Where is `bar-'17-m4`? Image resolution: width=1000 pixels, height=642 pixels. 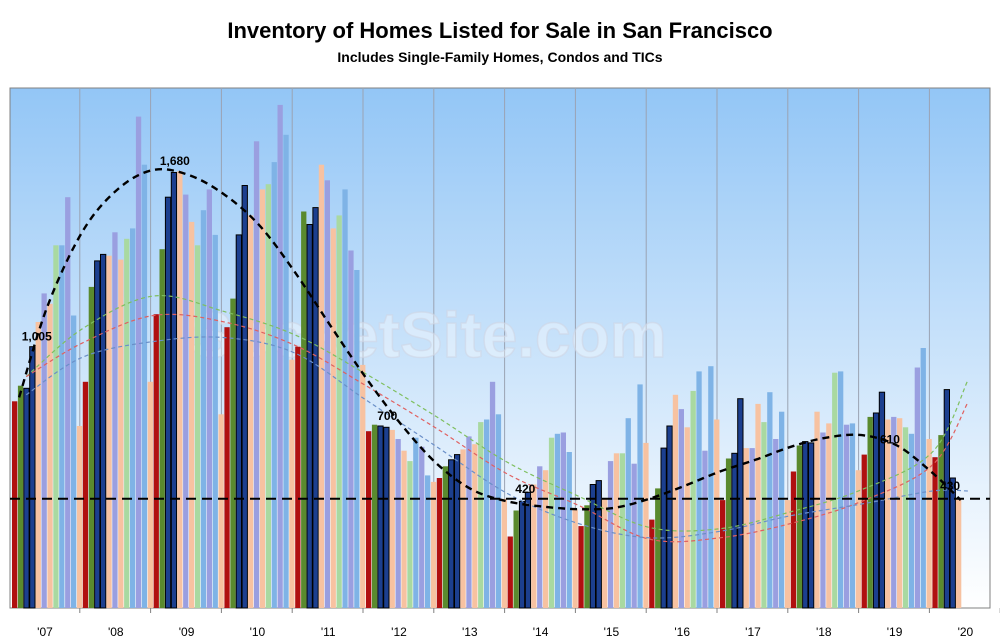
bar-'17-m4 is located at coordinates (740, 503).